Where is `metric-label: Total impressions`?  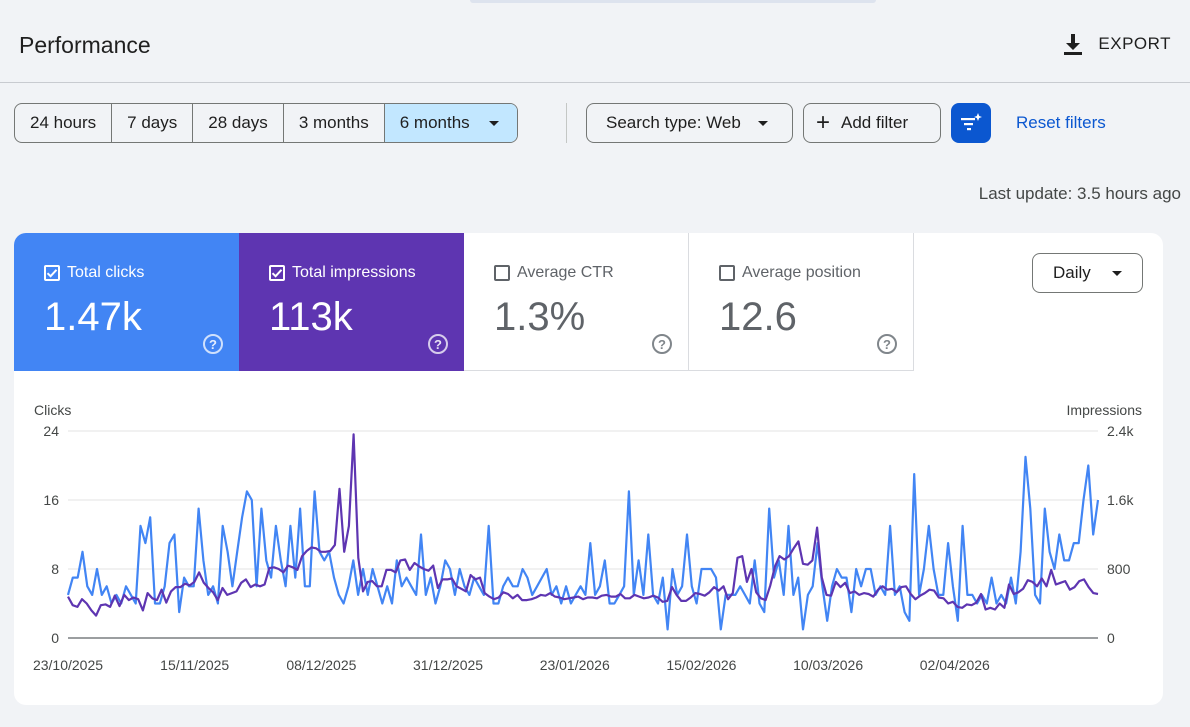 metric-label: Total impressions is located at coordinates (354, 272).